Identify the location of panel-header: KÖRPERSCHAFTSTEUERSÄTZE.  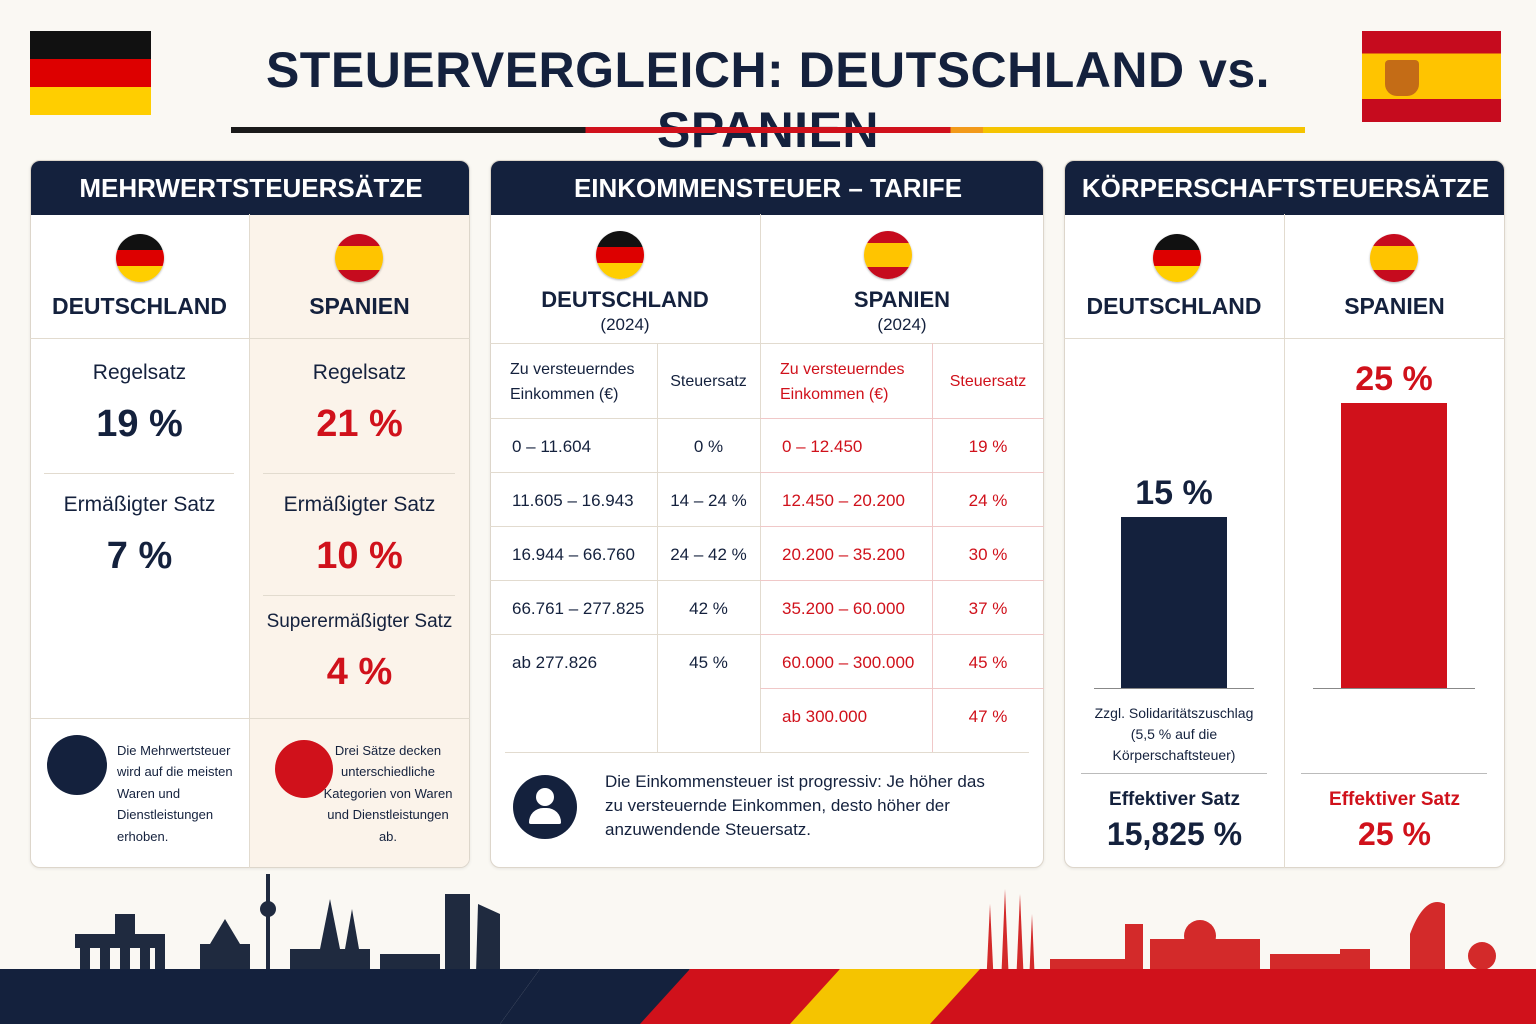
(1284, 188).